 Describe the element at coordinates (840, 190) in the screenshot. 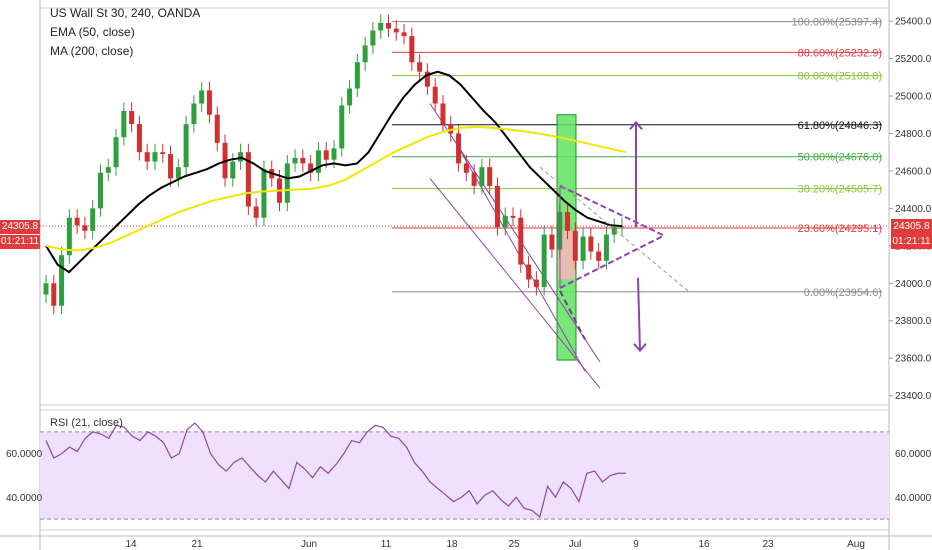

I see `fib-level-label: 38.20%(24505.7)` at that location.